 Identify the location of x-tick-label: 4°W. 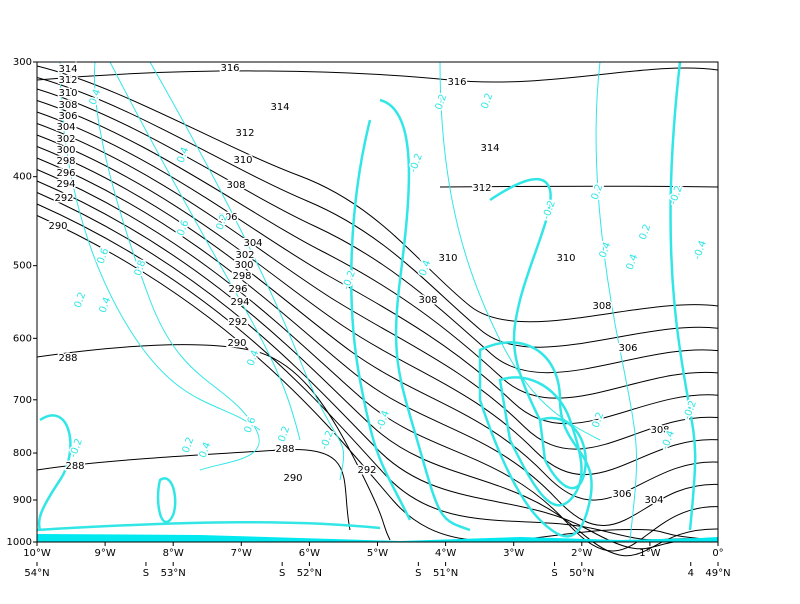
(445, 553).